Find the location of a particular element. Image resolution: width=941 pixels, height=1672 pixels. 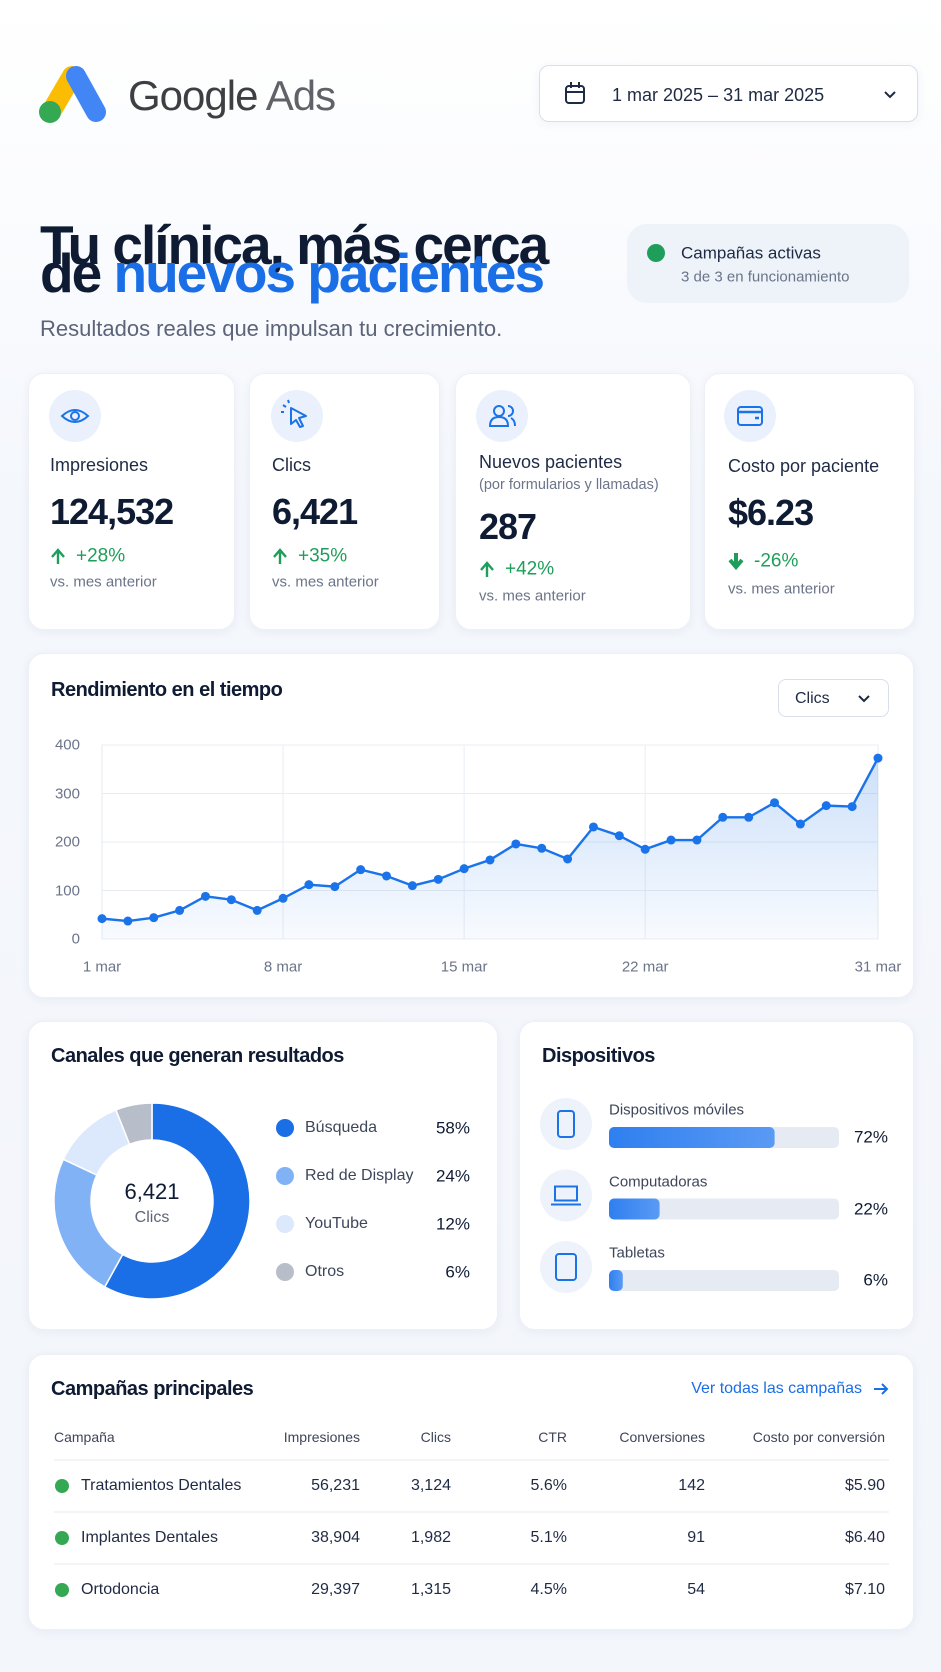

value-label: 12% is located at coordinates (452, 1224).